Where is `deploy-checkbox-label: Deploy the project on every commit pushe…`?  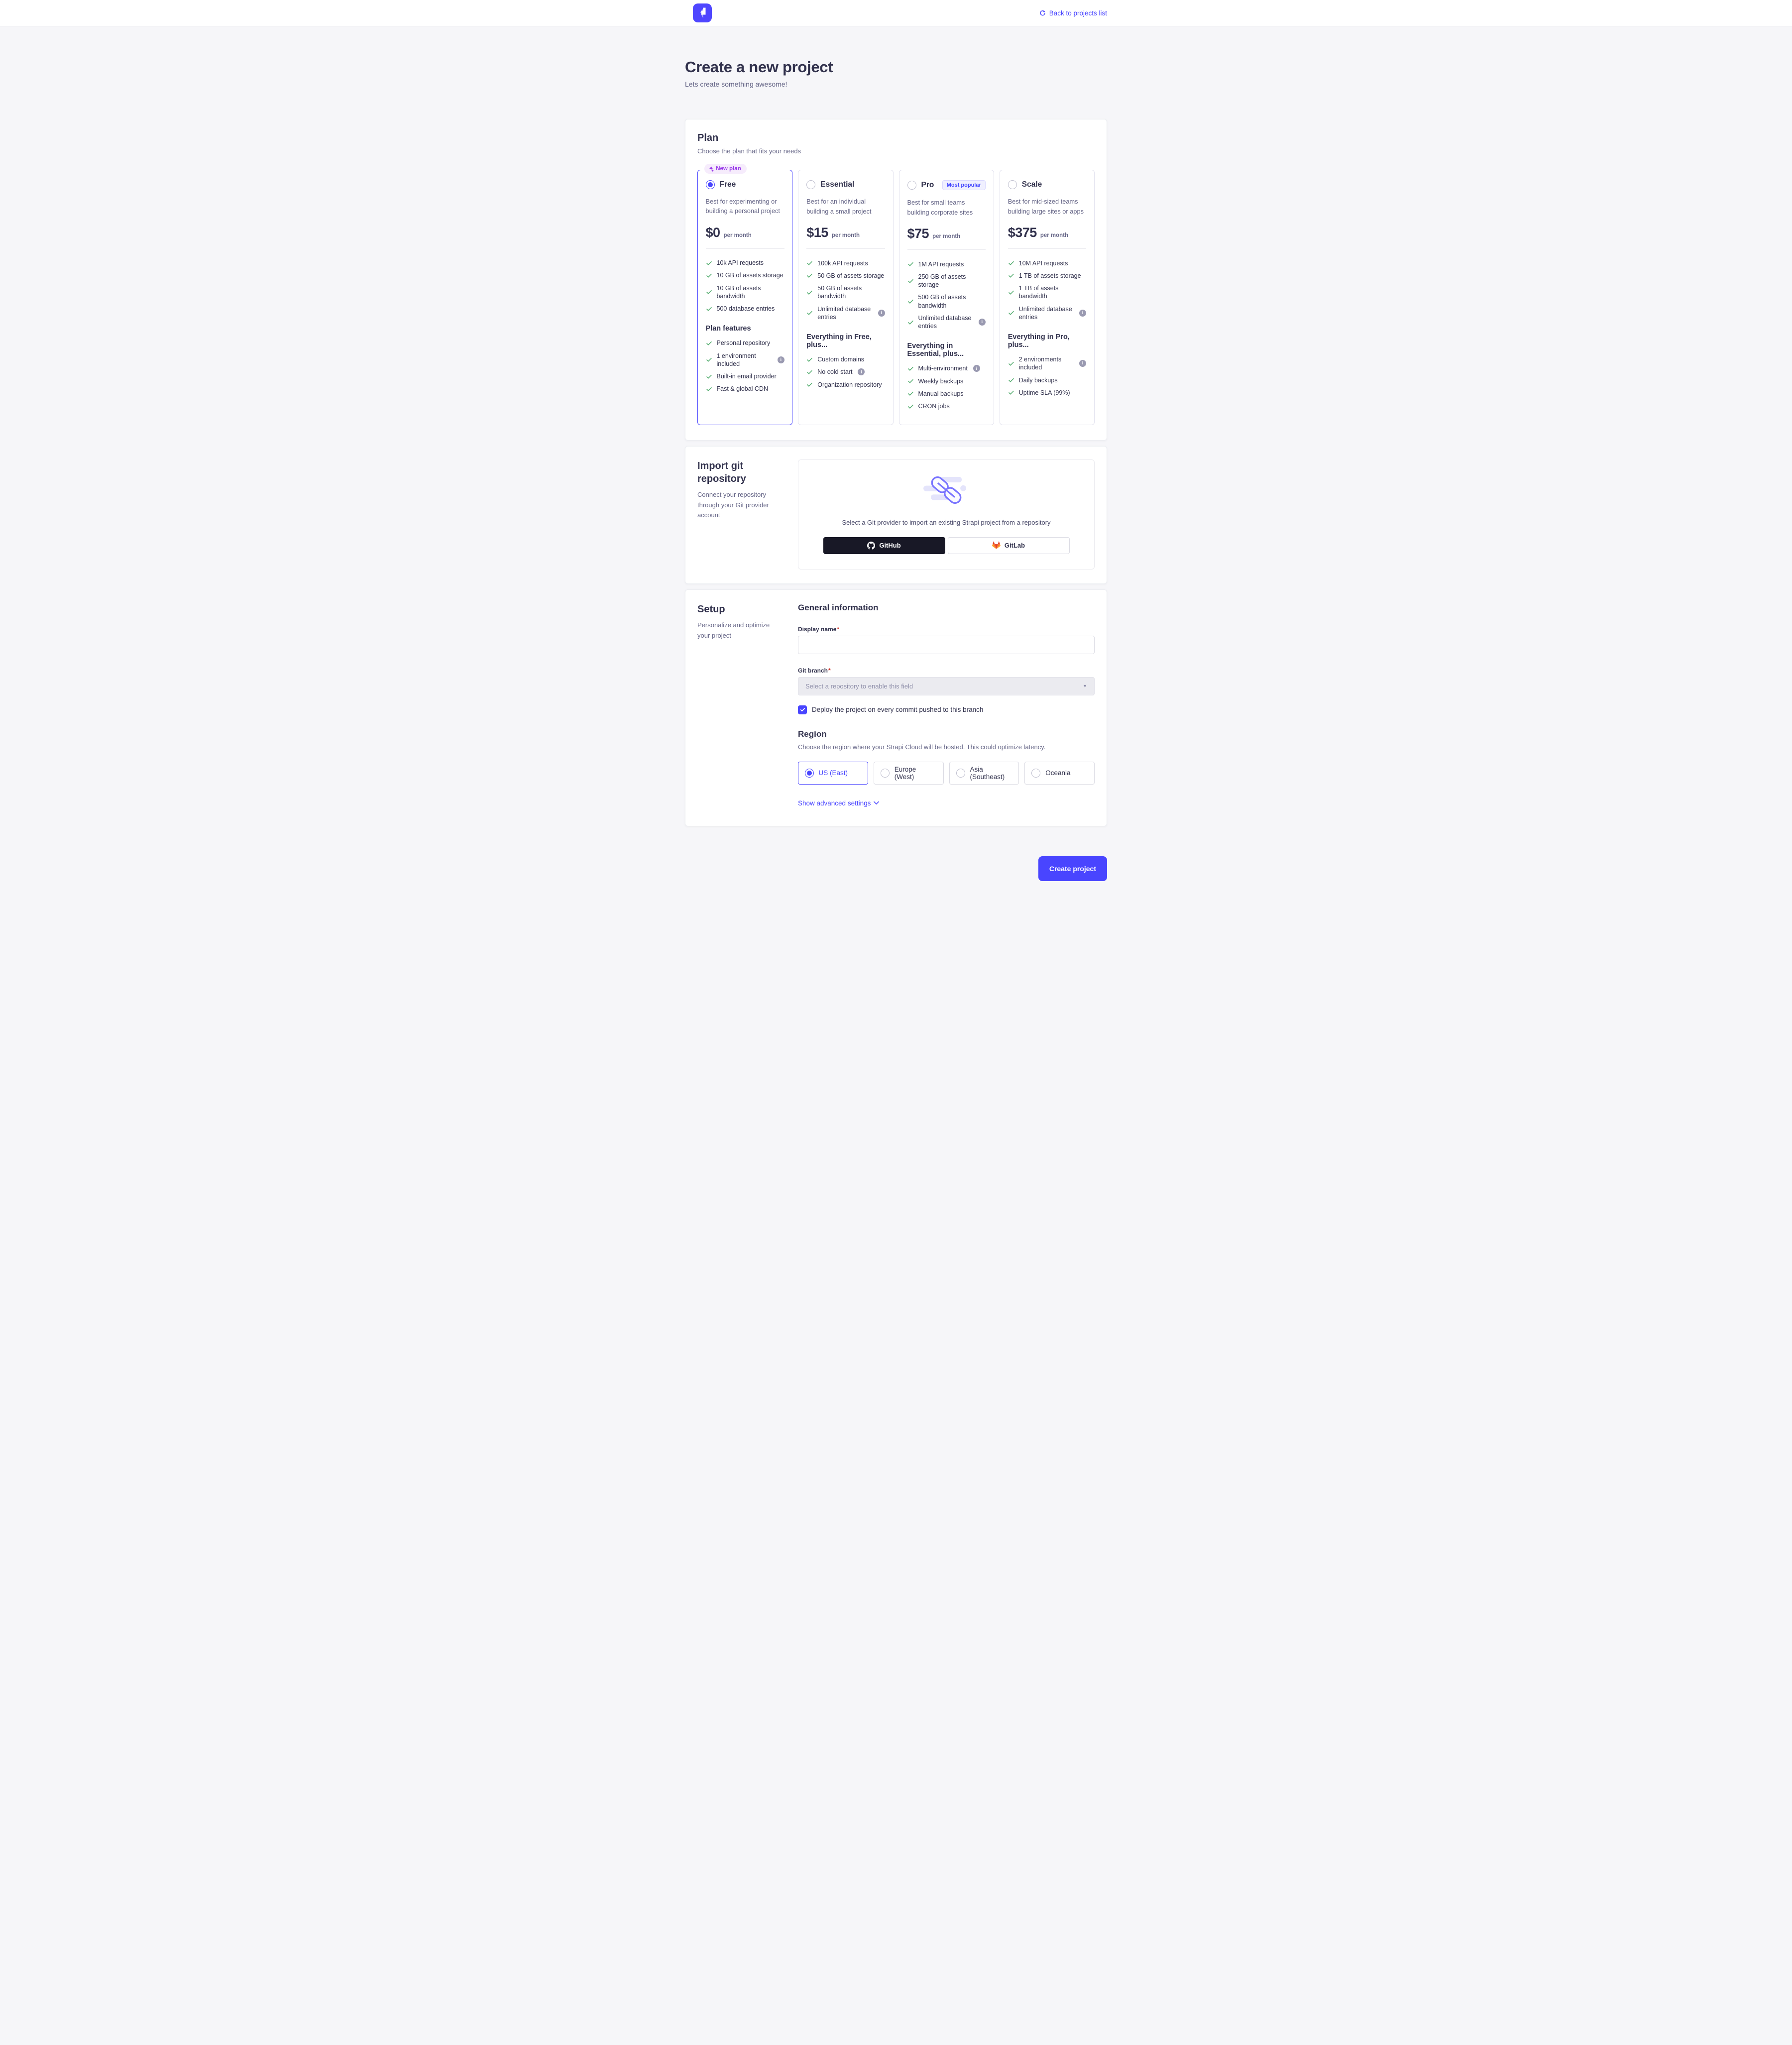 deploy-checkbox-label: Deploy the project on every commit pushe… is located at coordinates (898, 710).